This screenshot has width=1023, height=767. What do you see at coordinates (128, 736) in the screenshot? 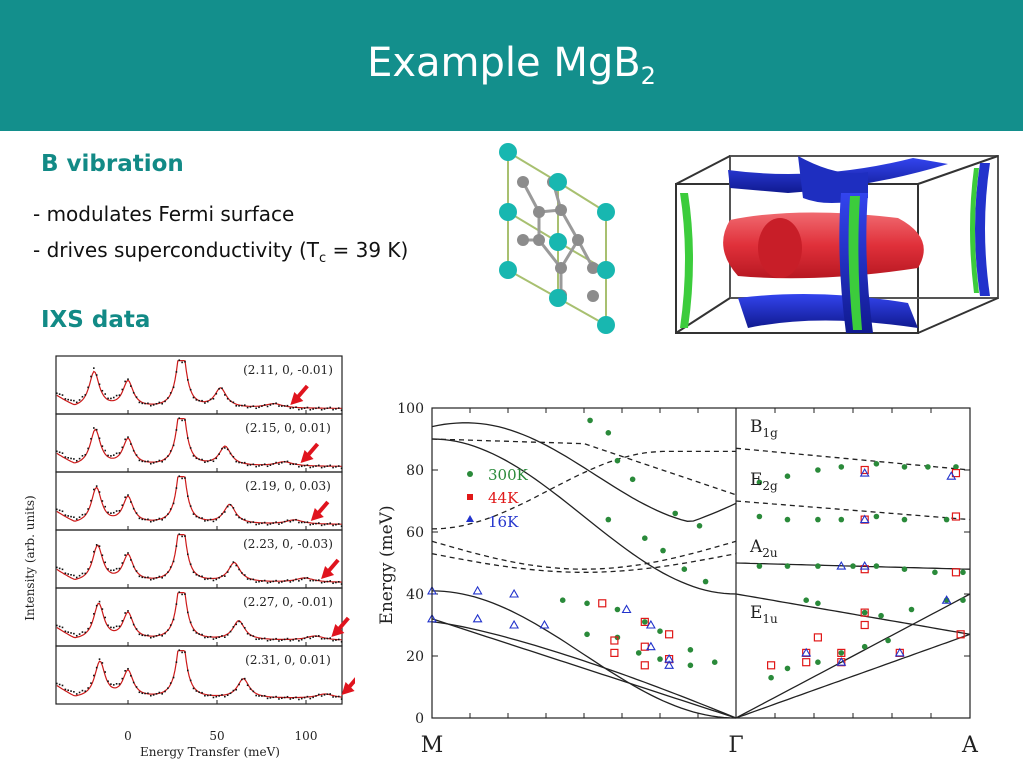
I see `ixs-xtick-0: 0` at bounding box center [128, 736].